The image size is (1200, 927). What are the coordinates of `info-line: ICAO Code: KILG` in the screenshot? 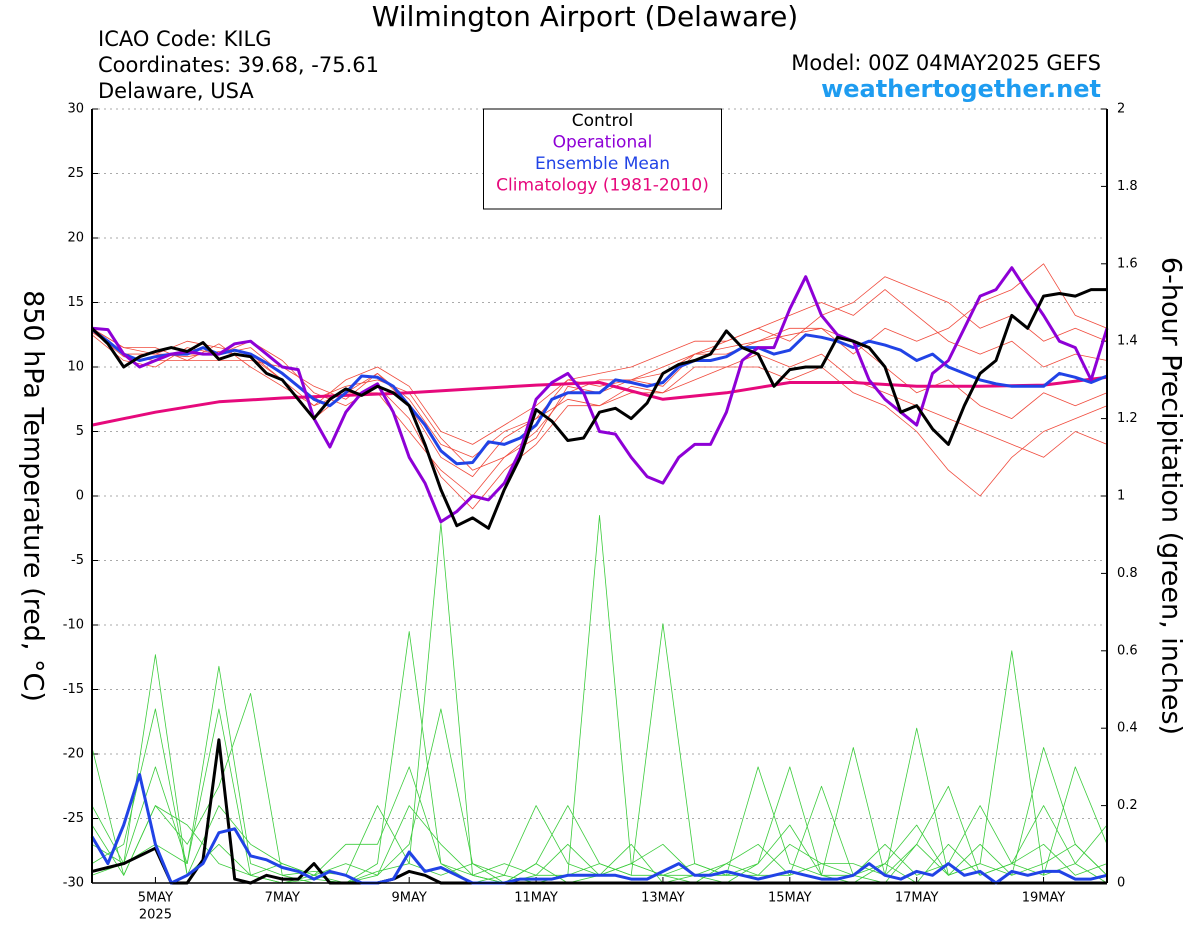 It's located at (185, 39).